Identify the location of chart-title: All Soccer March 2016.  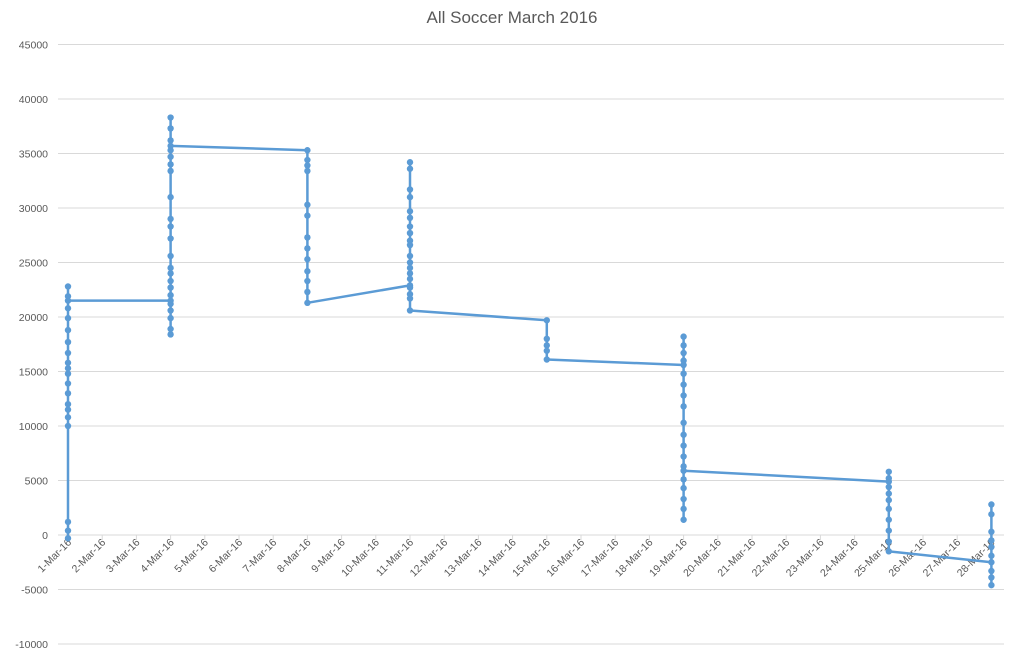
(512, 17).